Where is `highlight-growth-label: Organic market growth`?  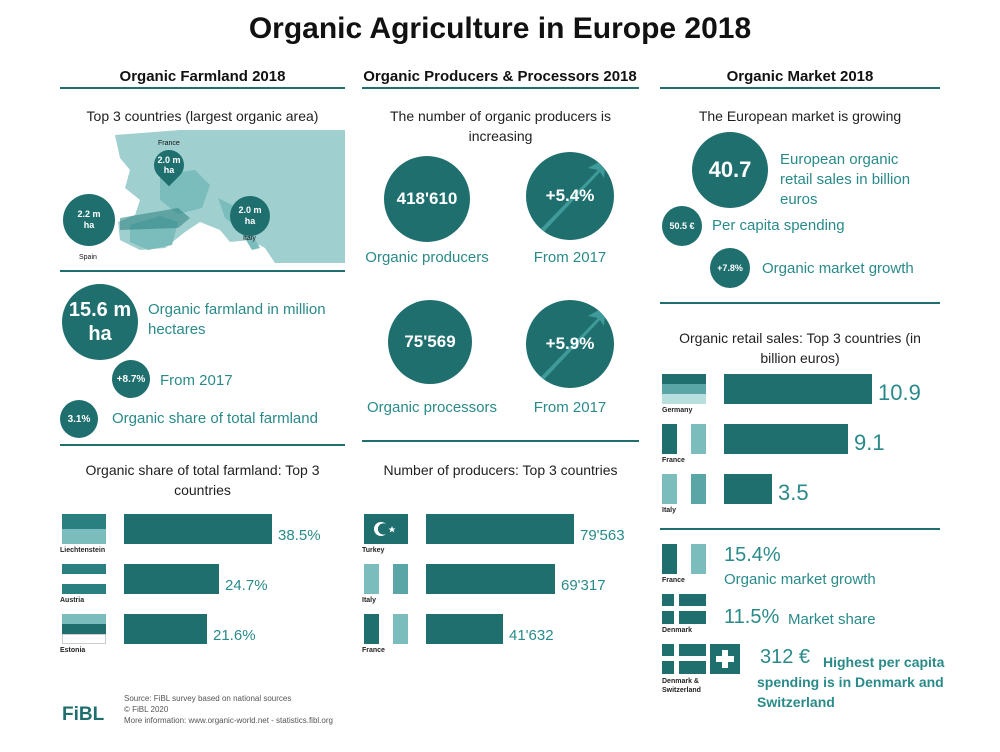 highlight-growth-label: Organic market growth is located at coordinates (800, 579).